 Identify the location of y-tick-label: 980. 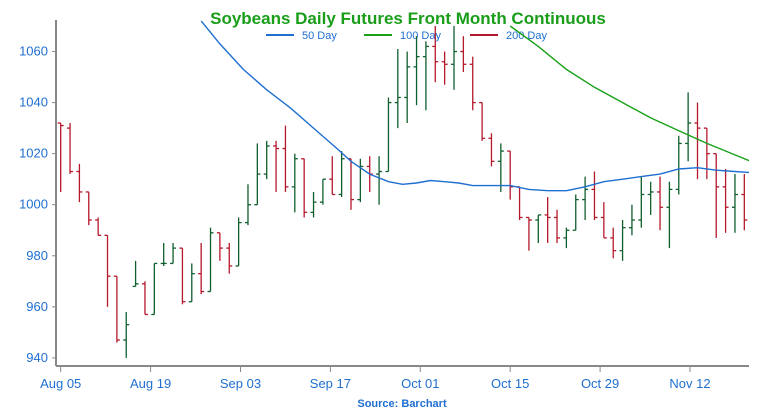
(37, 255).